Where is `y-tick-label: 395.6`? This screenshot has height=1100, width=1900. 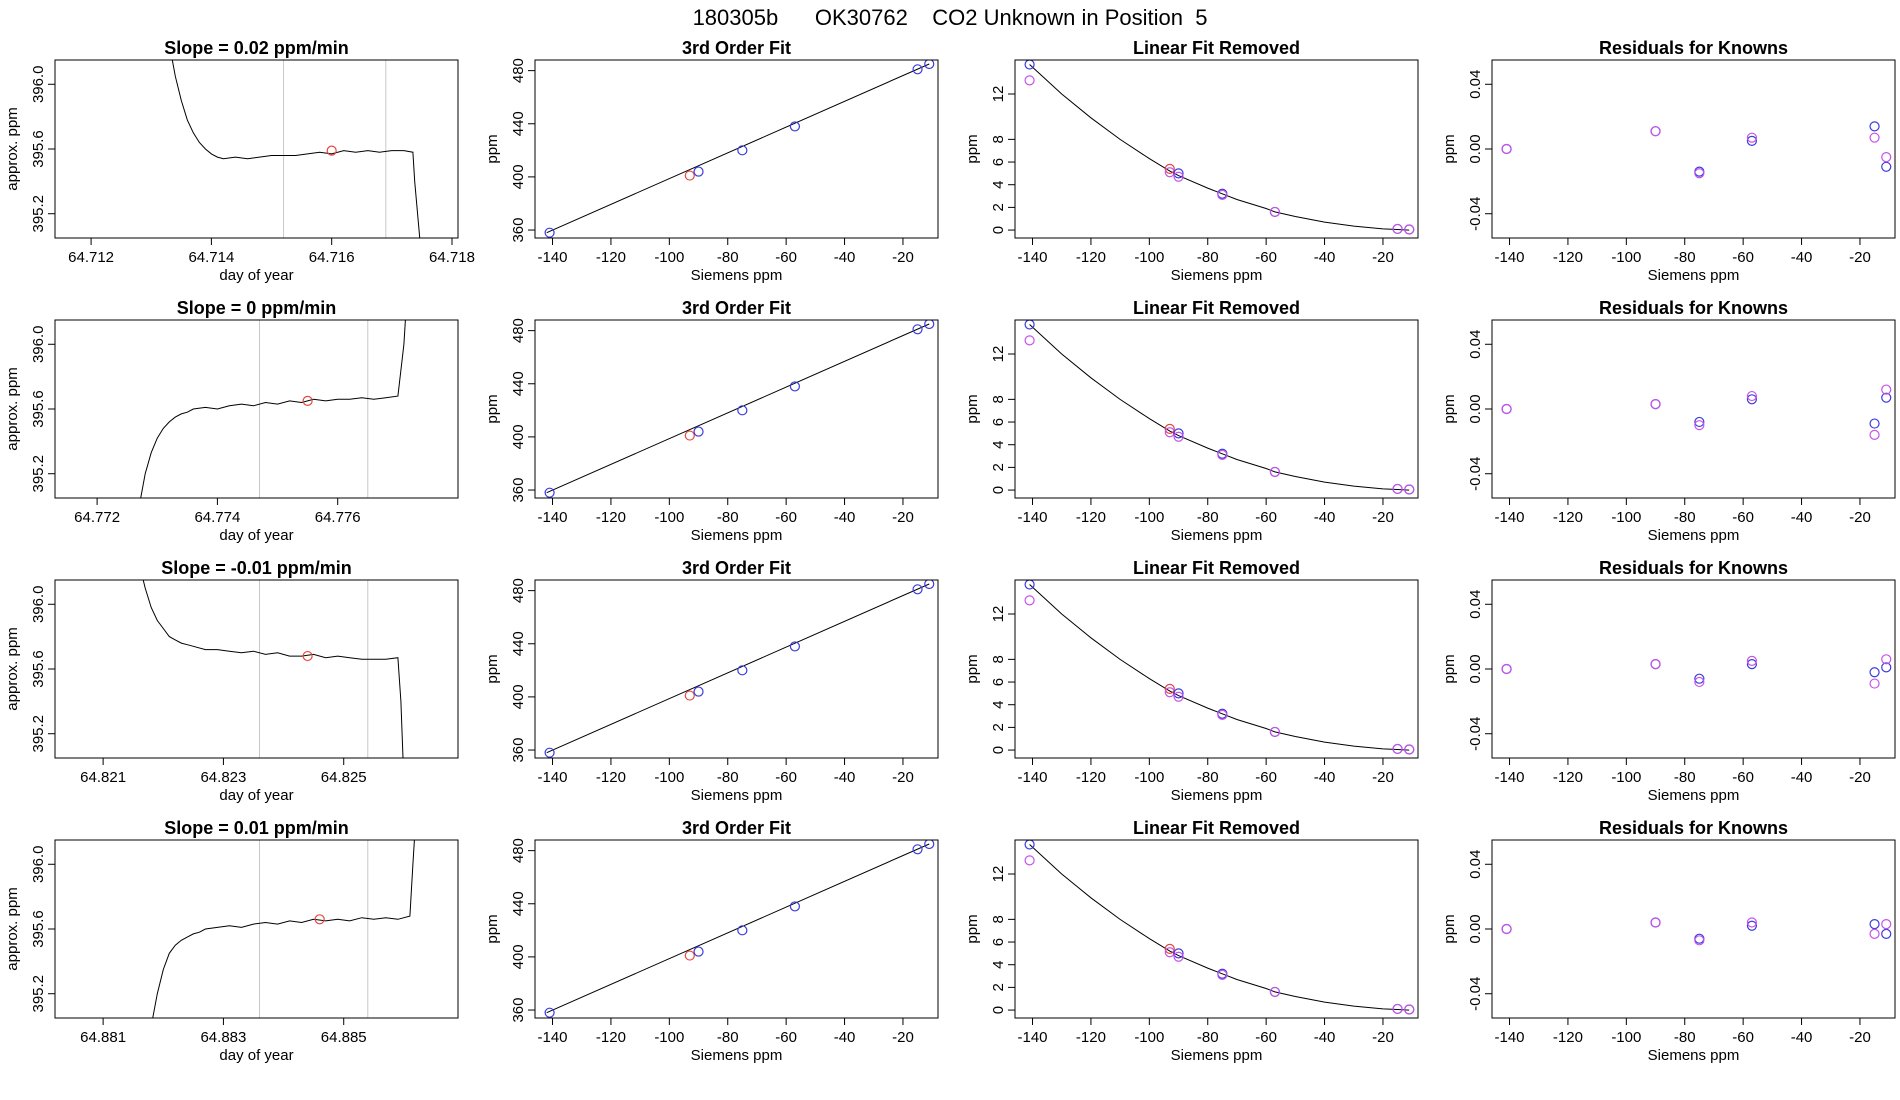 y-tick-label: 395.6 is located at coordinates (38, 929).